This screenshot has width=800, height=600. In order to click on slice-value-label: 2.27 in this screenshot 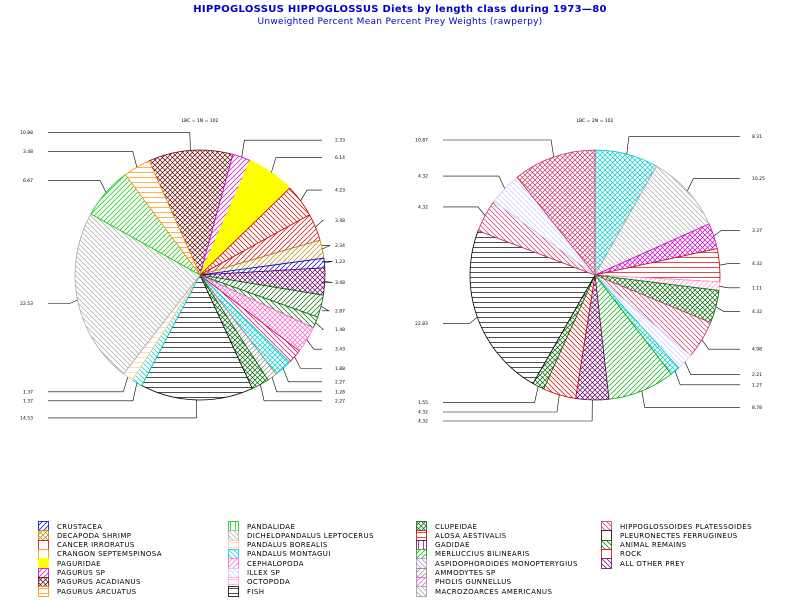, I will do `click(340, 382)`.